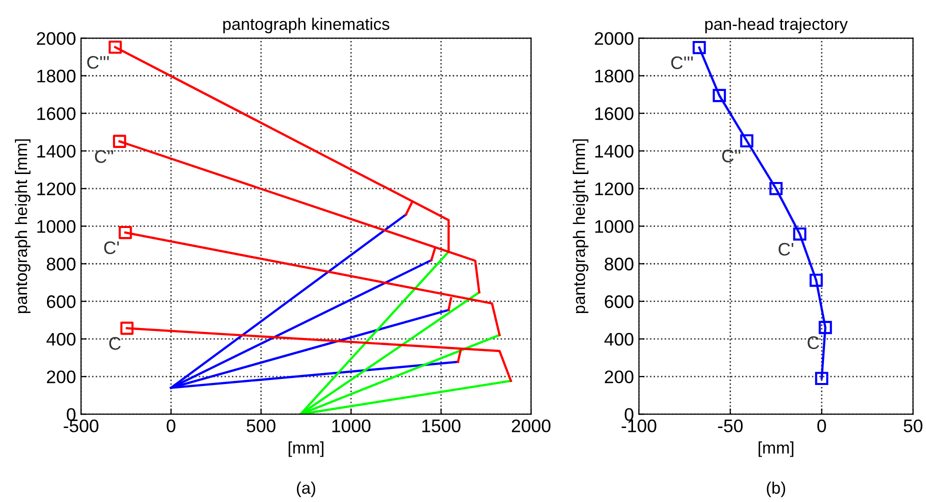 The width and height of the screenshot is (926, 502). I want to click on x-tick-label: 500, so click(261, 425).